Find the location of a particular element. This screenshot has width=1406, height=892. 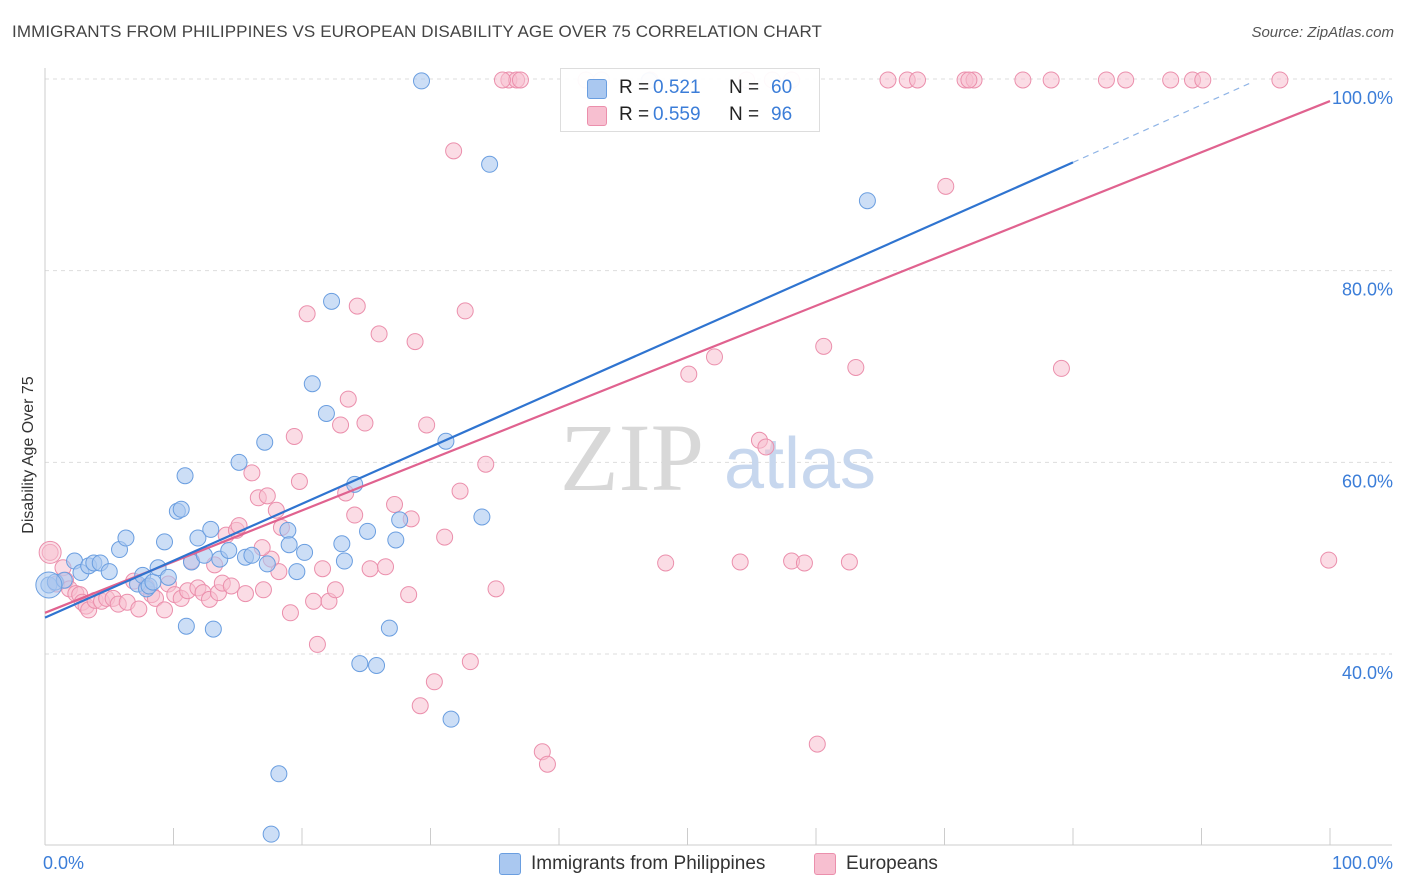

legend-row-philippines: R = 0.521 N = 60 is located at coordinates (690, 88).